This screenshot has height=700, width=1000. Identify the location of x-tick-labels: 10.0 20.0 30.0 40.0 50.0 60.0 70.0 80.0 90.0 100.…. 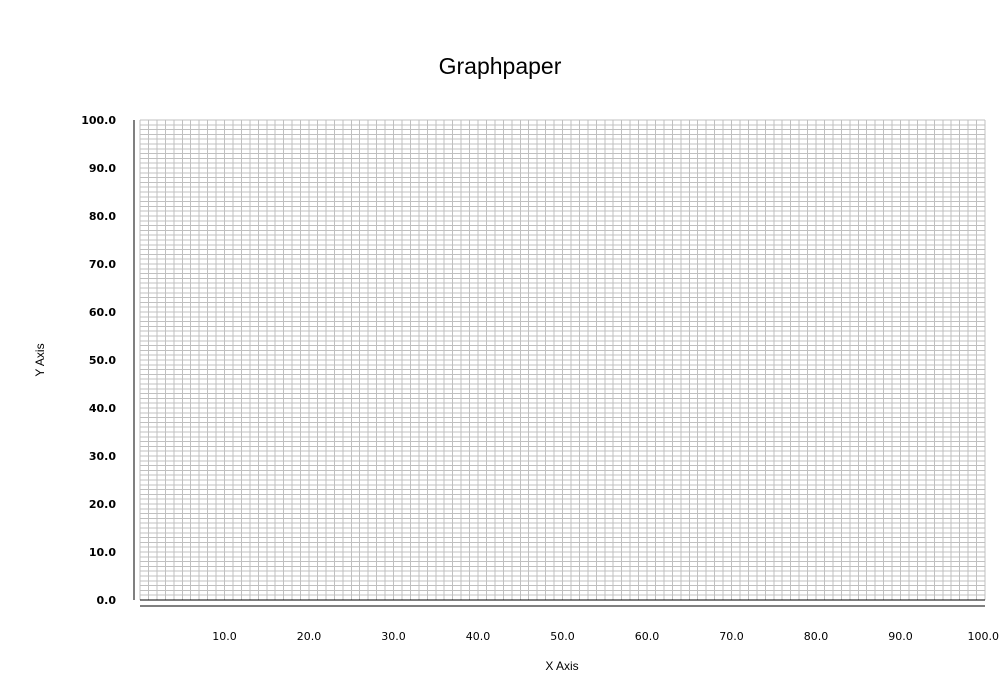
(605, 636).